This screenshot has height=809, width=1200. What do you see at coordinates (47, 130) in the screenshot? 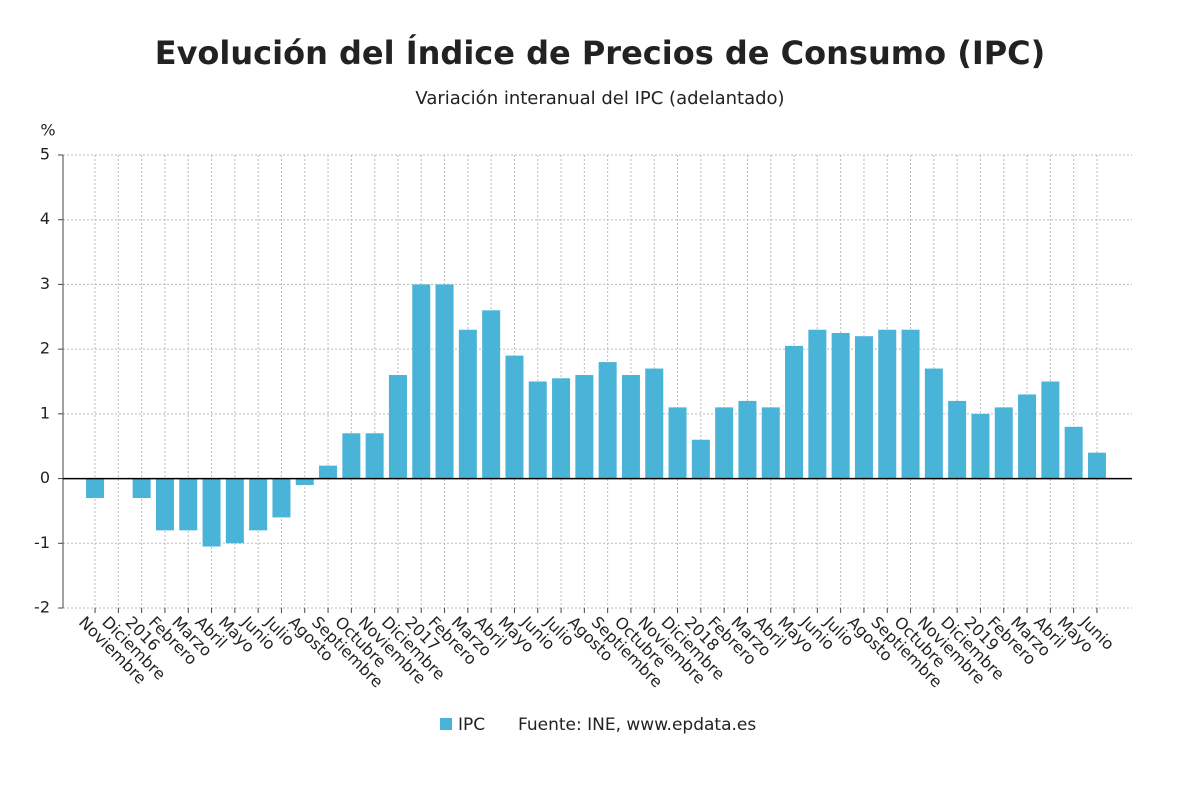
I see `y-axis-label: %` at bounding box center [47, 130].